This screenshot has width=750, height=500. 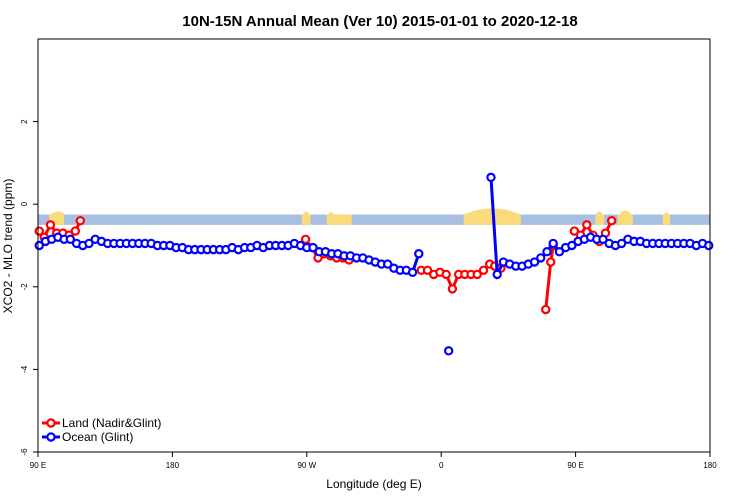 What do you see at coordinates (24, 203) in the screenshot?
I see `y-tick-label: 0` at bounding box center [24, 203].